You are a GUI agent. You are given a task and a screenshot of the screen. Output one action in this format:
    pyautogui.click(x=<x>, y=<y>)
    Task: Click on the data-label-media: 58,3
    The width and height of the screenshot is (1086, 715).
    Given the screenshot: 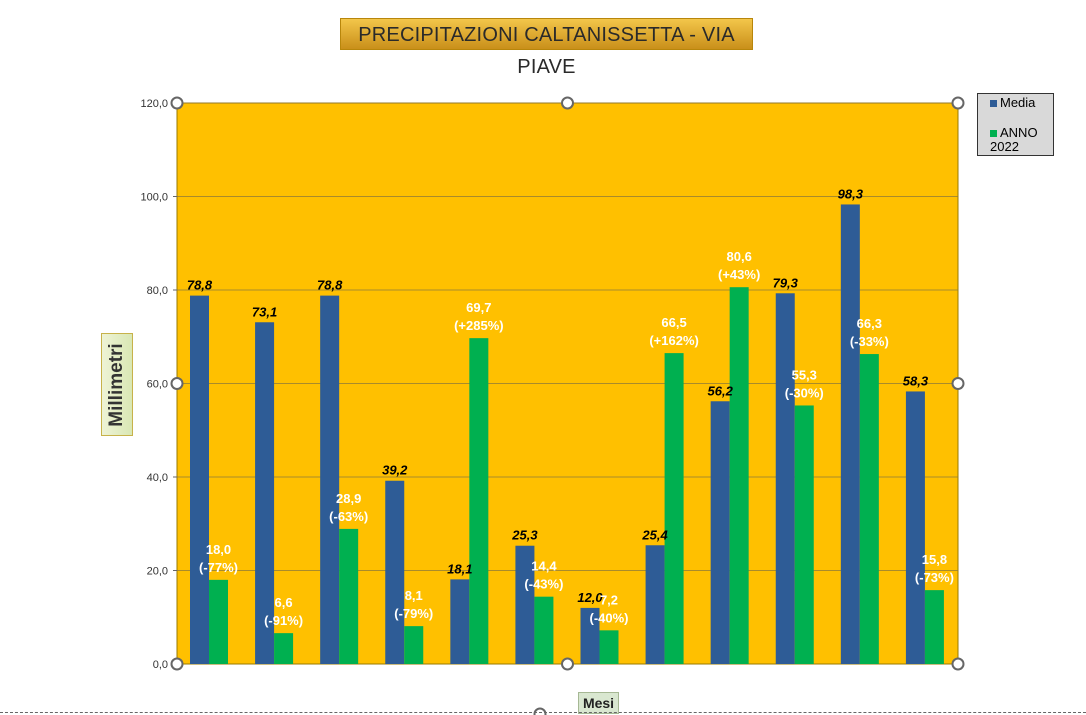 What is the action you would take?
    pyautogui.click(x=916, y=380)
    